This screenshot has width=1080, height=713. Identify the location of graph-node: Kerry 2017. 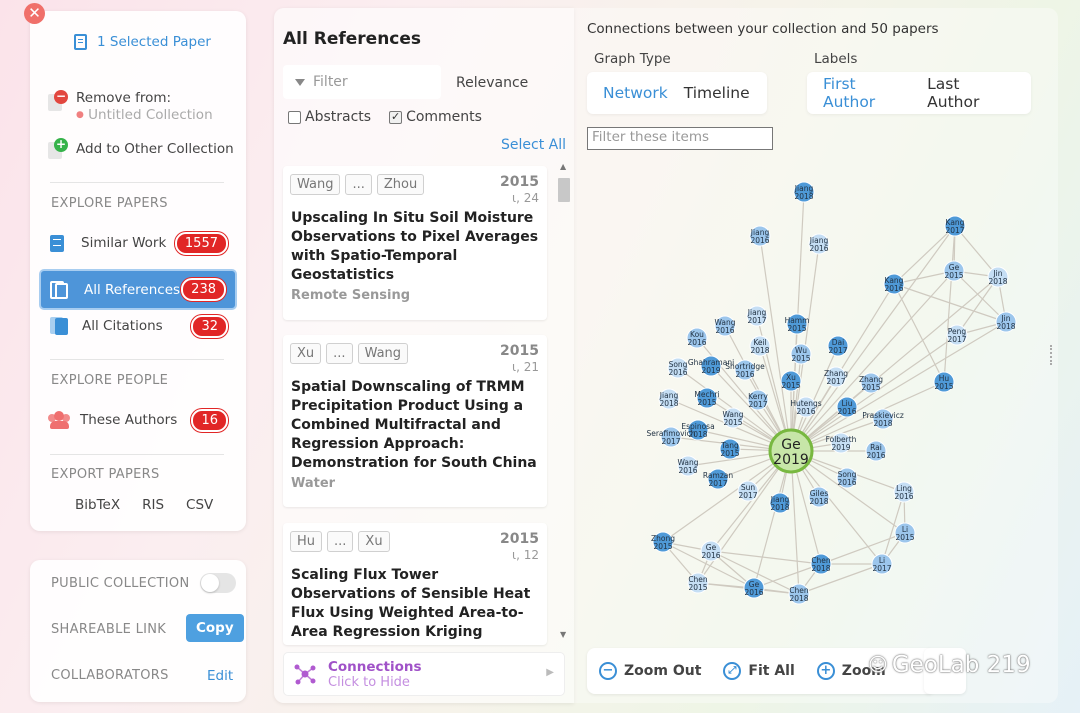
(758, 400).